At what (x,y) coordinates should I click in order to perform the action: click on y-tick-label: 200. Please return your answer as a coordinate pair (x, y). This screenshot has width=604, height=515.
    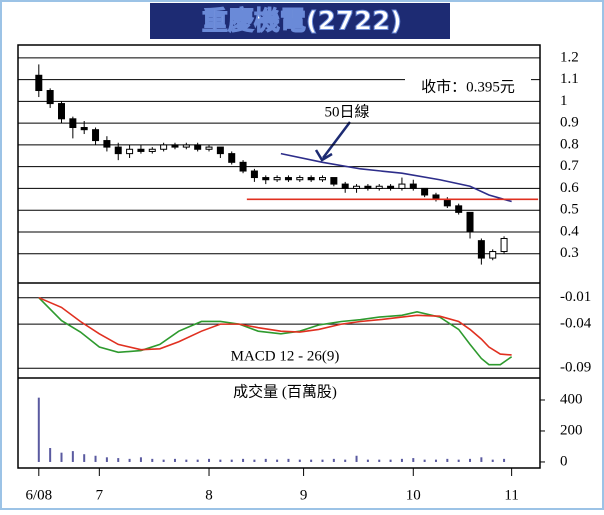
    Looking at the image, I should click on (571, 430).